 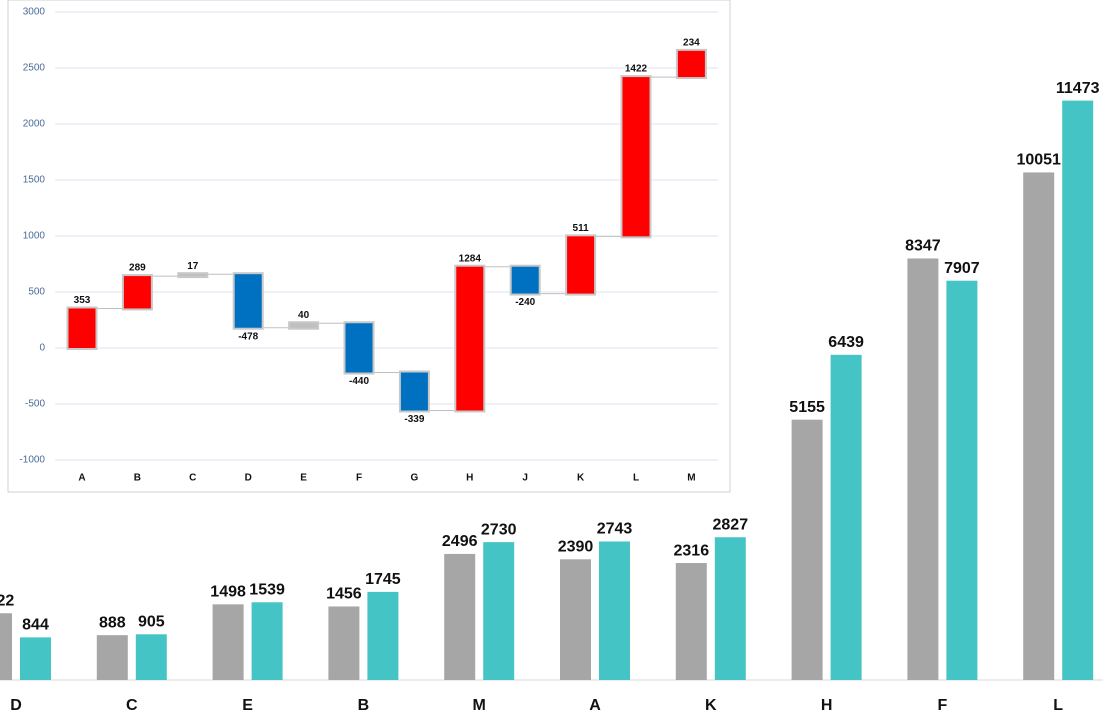 What do you see at coordinates (248, 336) in the screenshot?
I see `data-label: -478` at bounding box center [248, 336].